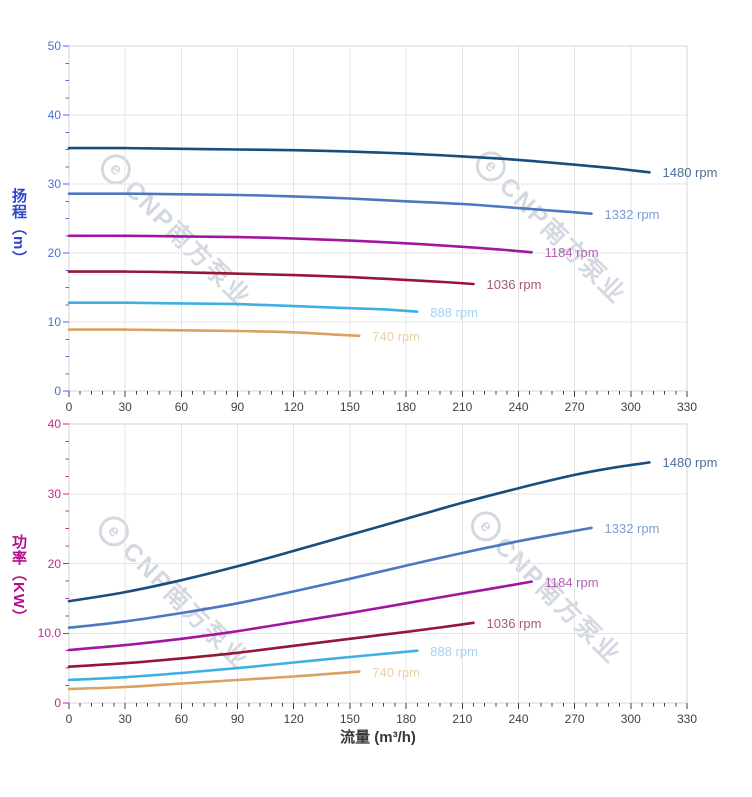  Describe the element at coordinates (18, 227) in the screenshot. I see `head-axis-title: 扬程（m）` at that location.